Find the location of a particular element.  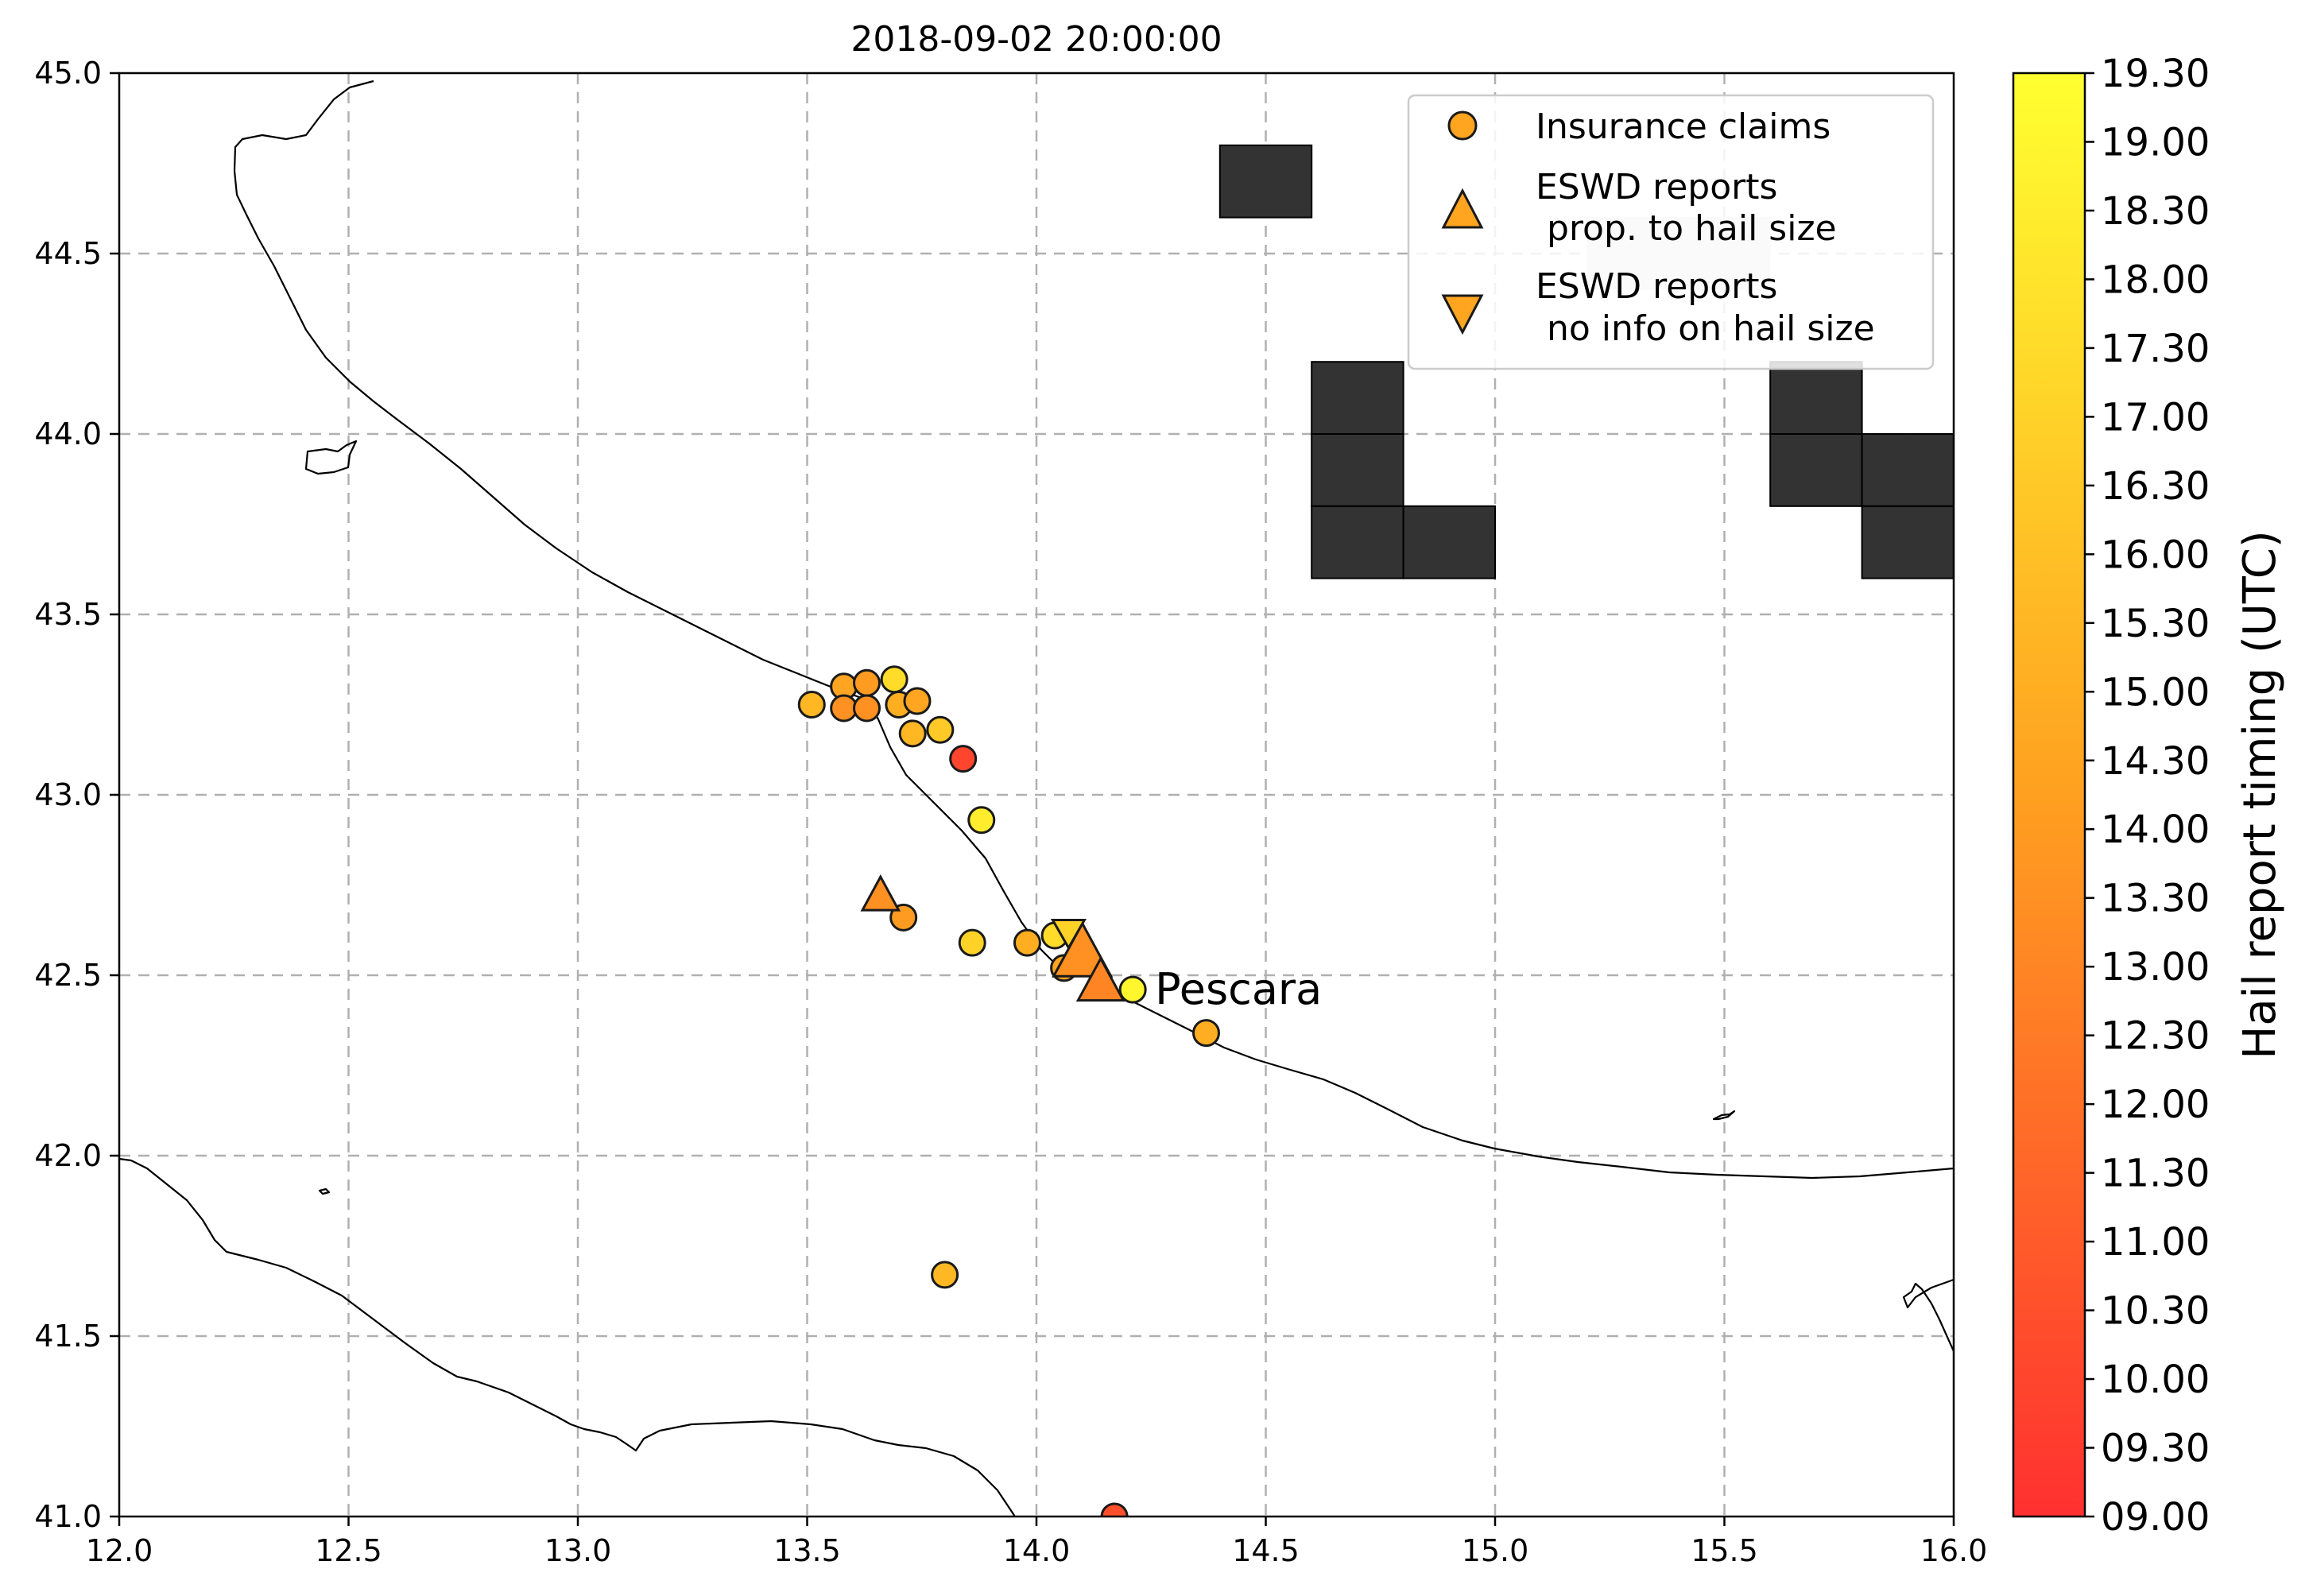

x-tick-label: 13.5 is located at coordinates (807, 1550).